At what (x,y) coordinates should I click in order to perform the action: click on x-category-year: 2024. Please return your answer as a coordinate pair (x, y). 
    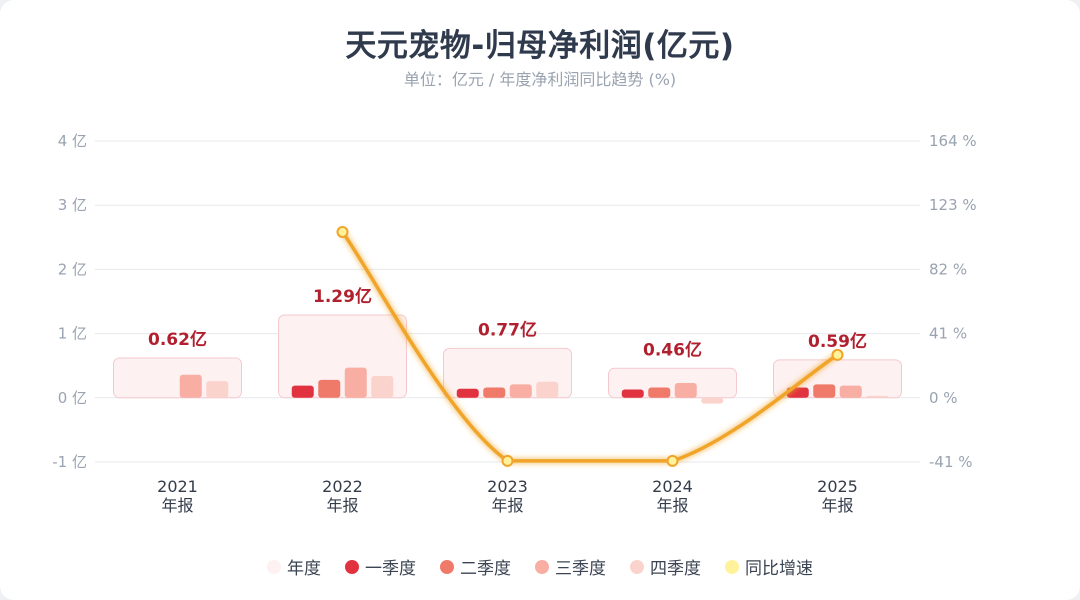
    Looking at the image, I should click on (672, 486).